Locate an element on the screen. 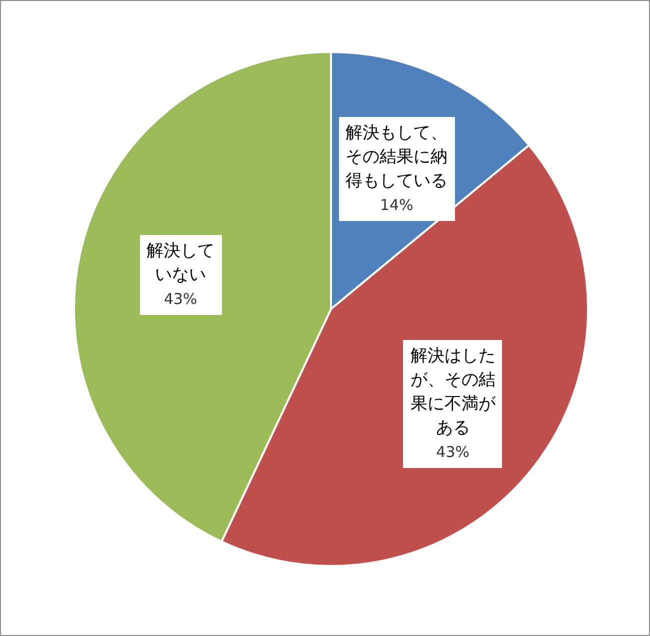  slice-label: 解決はしたが、その結果に不満がある is located at coordinates (452, 392).